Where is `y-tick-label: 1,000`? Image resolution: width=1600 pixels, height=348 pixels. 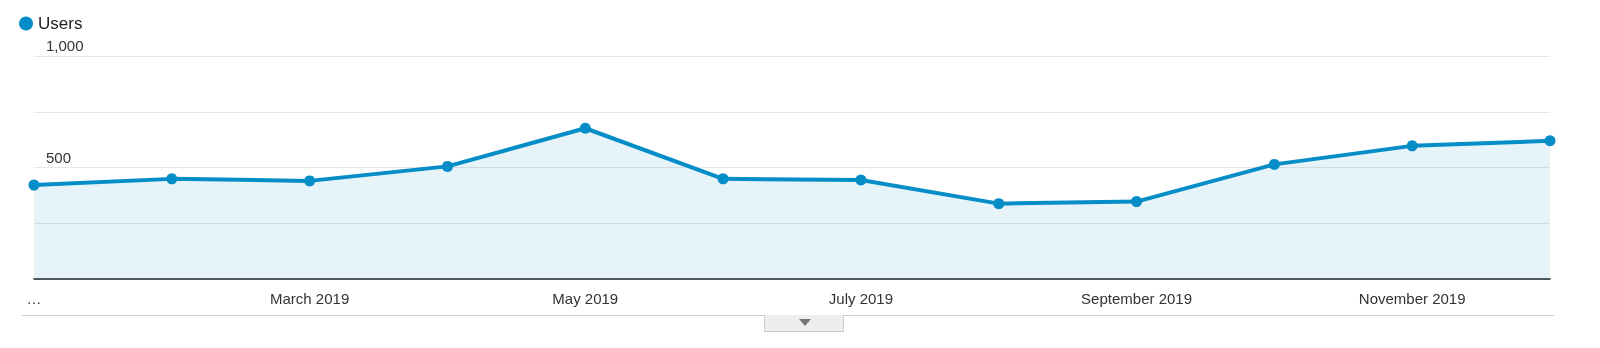 y-tick-label: 1,000 is located at coordinates (65, 45).